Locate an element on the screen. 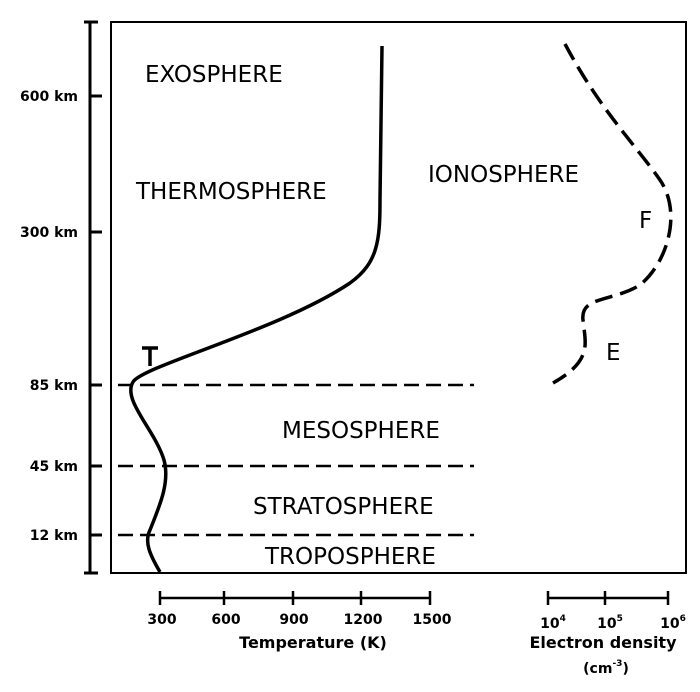 The width and height of the screenshot is (700, 692). layer-boundaries is located at coordinates (296, 460).